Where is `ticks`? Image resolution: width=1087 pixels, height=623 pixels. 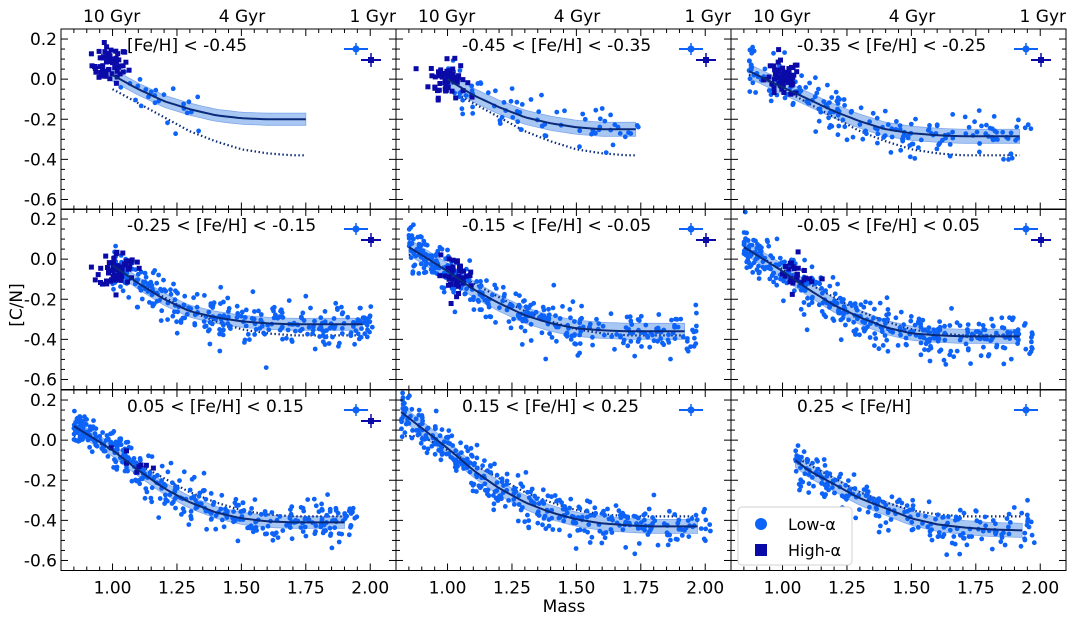 ticks is located at coordinates (228, 299).